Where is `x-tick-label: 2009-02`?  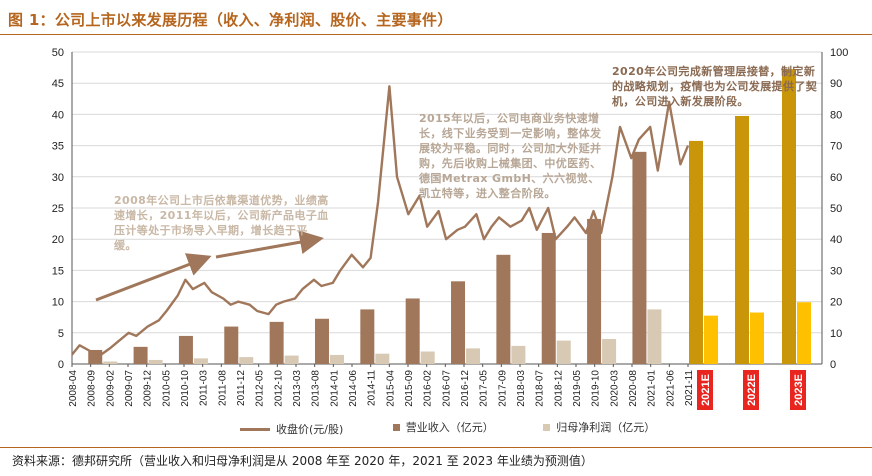 x-tick-label: 2009-02 is located at coordinates (110, 388).